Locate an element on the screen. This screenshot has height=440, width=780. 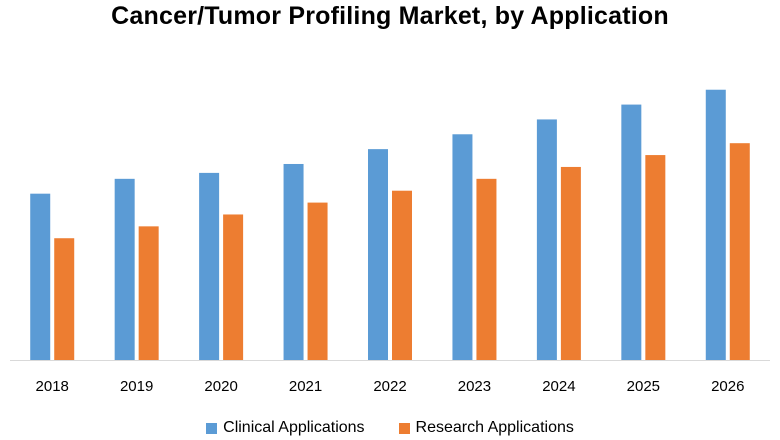
x-tick-label-2023: 2023 is located at coordinates (474, 386).